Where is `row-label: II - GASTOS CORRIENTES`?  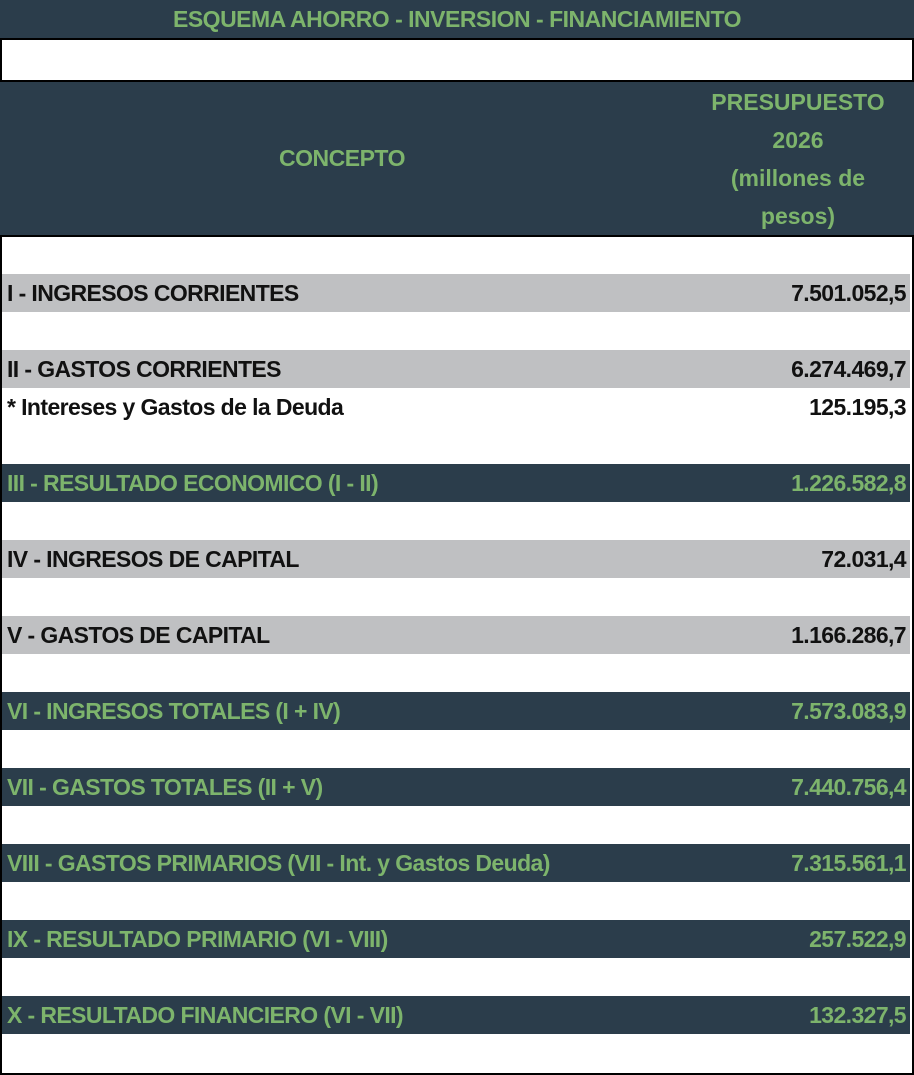
row-label: II - GASTOS CORRIENTES is located at coordinates (144, 368).